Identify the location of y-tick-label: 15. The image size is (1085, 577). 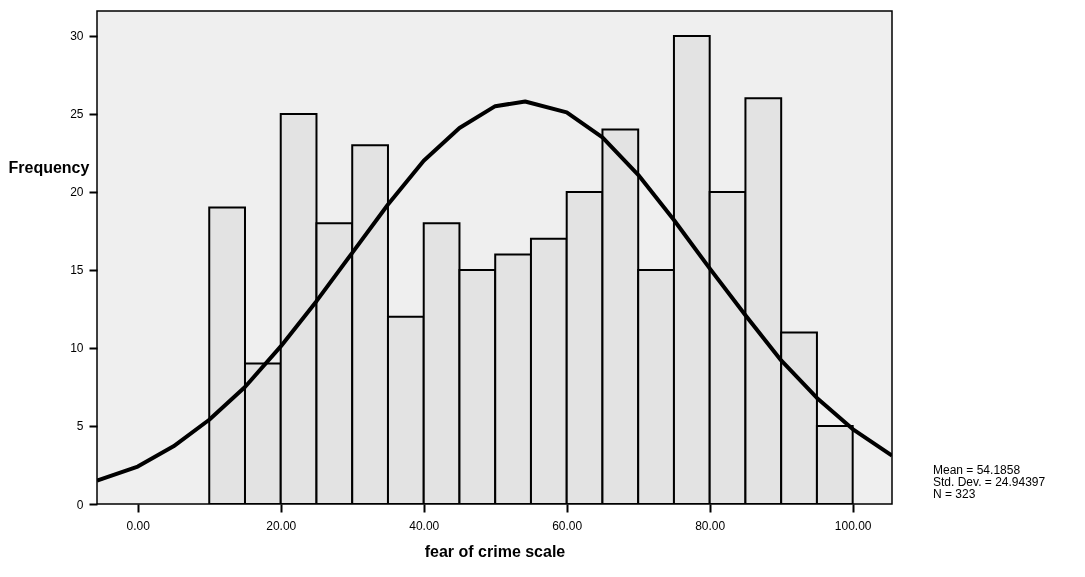
(77, 270).